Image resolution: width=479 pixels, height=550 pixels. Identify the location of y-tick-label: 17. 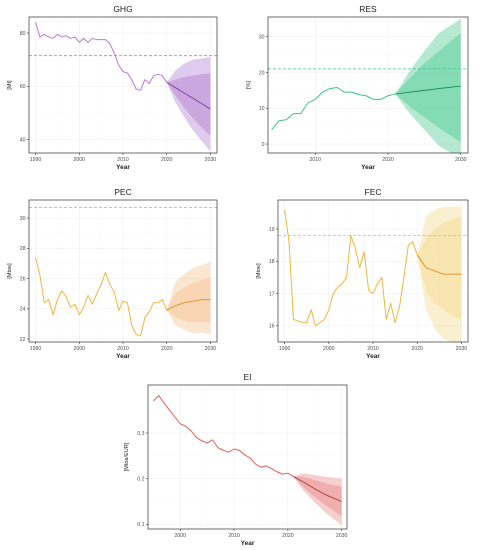
(272, 294).